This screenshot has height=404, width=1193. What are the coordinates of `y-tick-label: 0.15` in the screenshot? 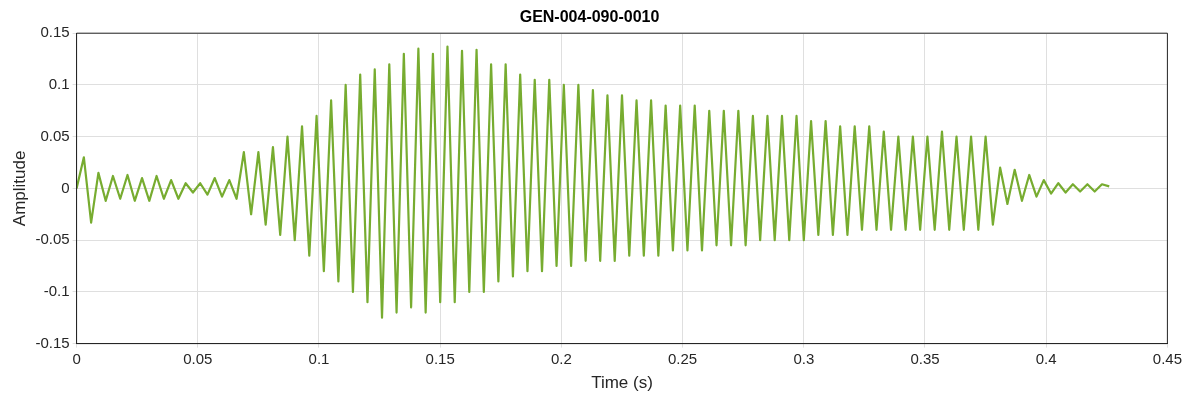 It's located at (55, 32).